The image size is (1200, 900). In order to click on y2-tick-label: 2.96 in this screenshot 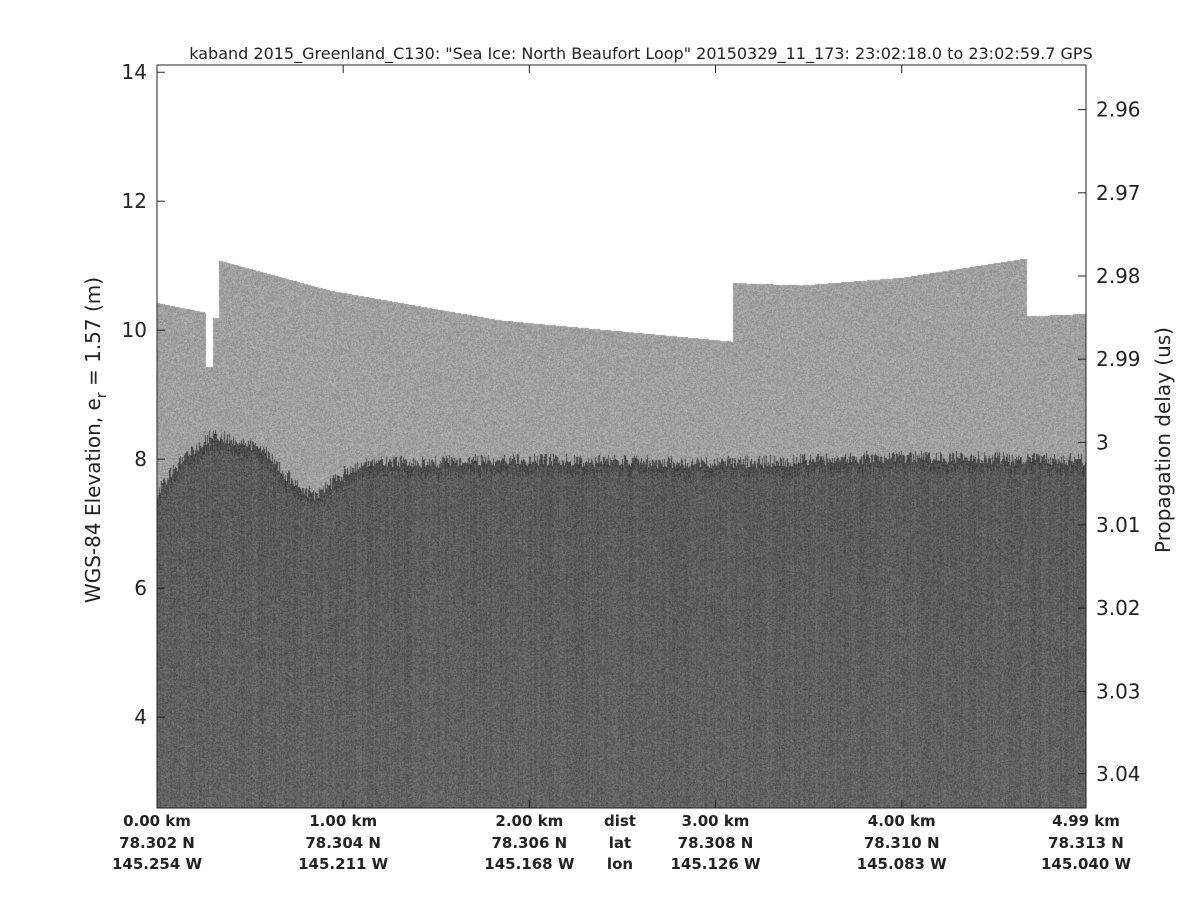, I will do `click(1118, 110)`.